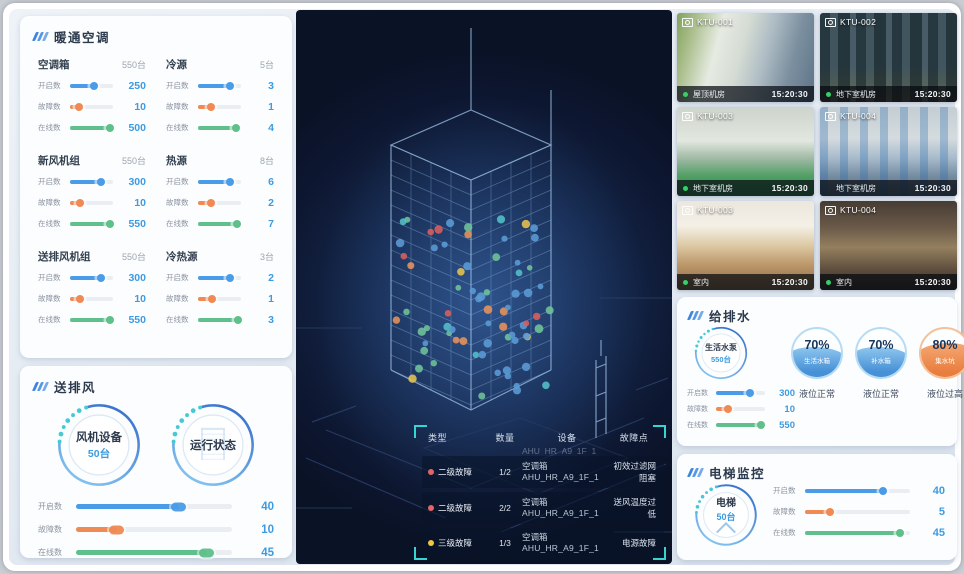 This screenshot has height=574, width=964. What do you see at coordinates (543, 542) in the screenshot?
I see `fault-row: 三级故障 1/3 空调箱 AHU_HR_A9_1F_1 电源故障` at bounding box center [543, 542].